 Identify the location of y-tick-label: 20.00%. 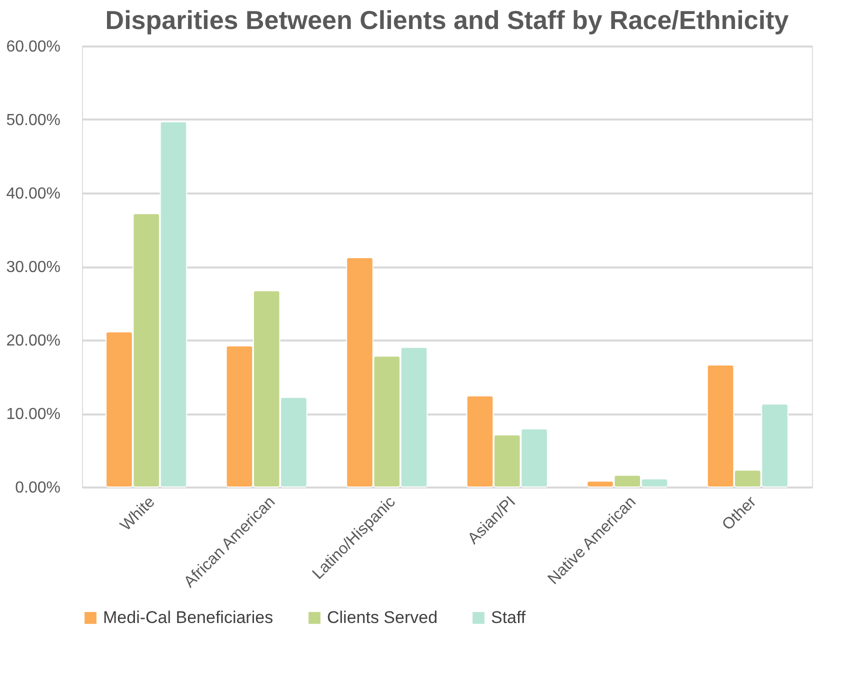
(33, 341).